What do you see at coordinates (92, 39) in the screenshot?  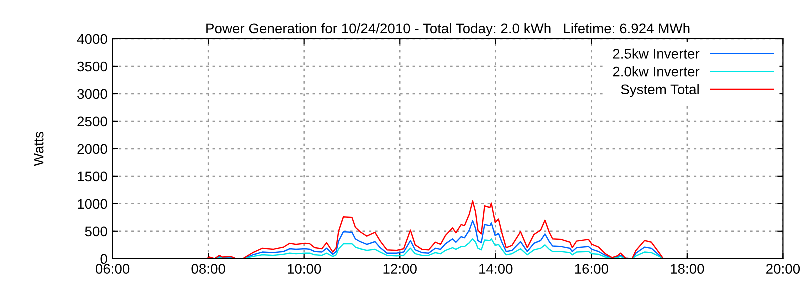 I see `y-tick-label: 4000` at bounding box center [92, 39].